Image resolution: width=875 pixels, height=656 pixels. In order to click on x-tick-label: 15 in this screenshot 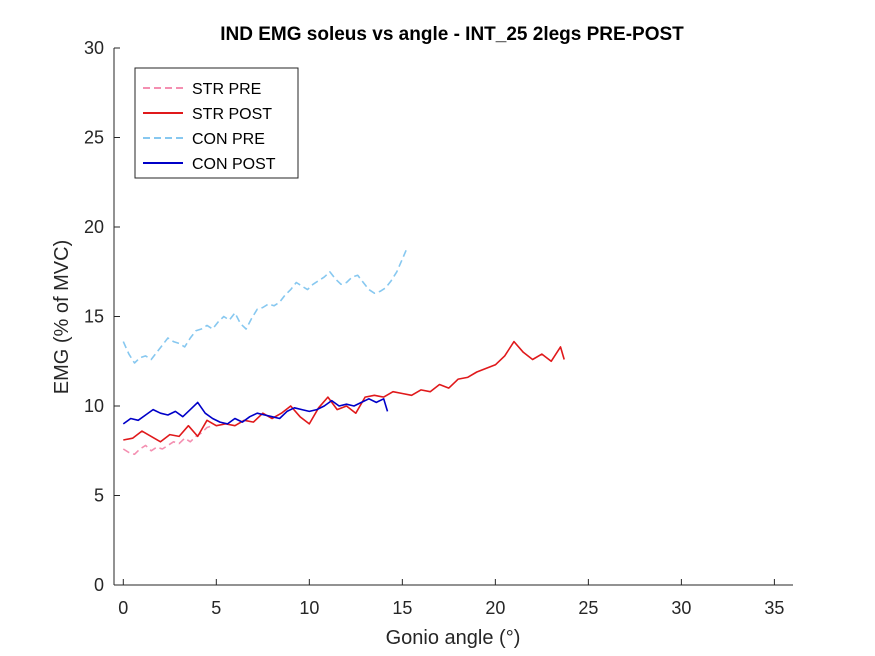, I will do `click(402, 608)`.